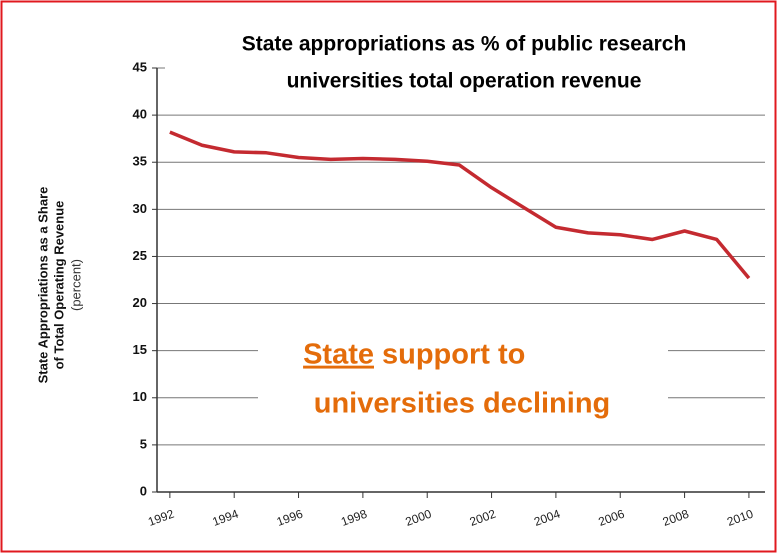 The width and height of the screenshot is (777, 553). I want to click on chart-title: universities total operation revenue, so click(464, 81).